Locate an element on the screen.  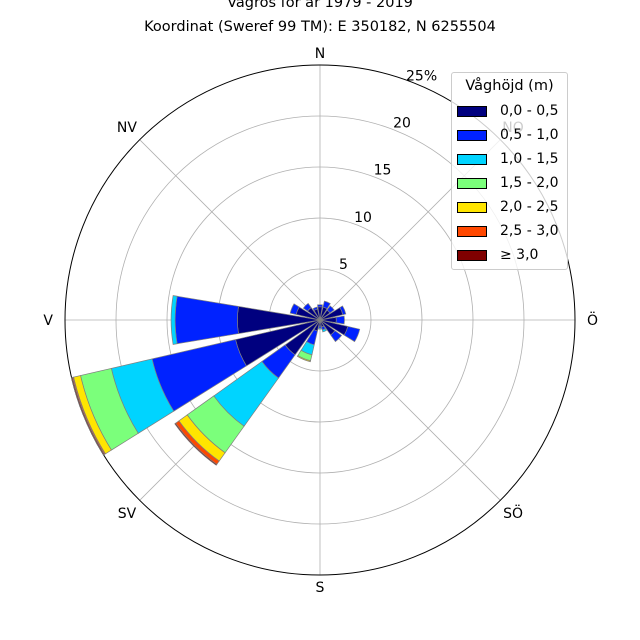
direction-label: NV is located at coordinates (127, 128).